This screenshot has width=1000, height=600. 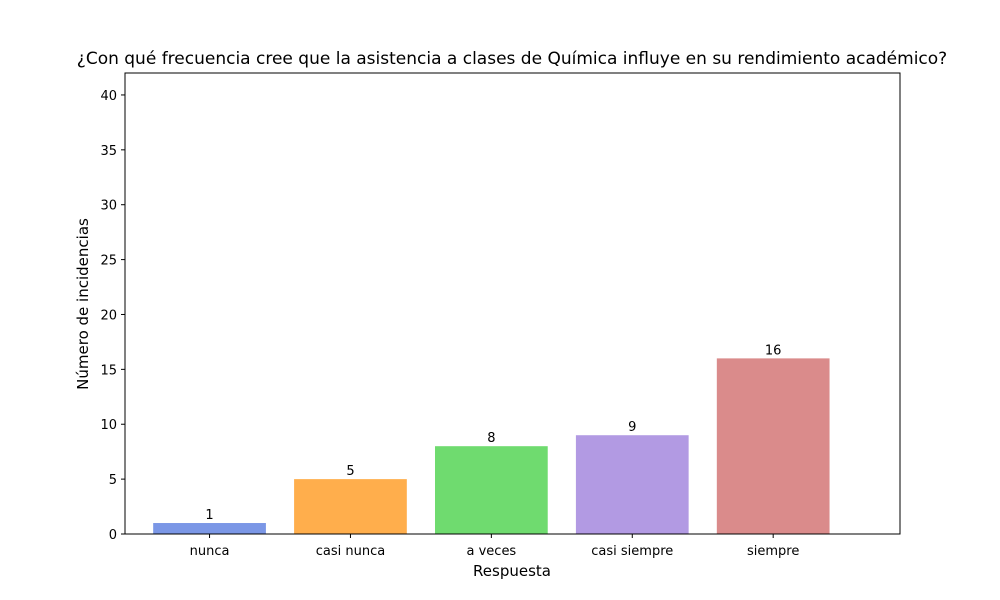 I want to click on y-tick-label: 20, so click(x=108, y=315).